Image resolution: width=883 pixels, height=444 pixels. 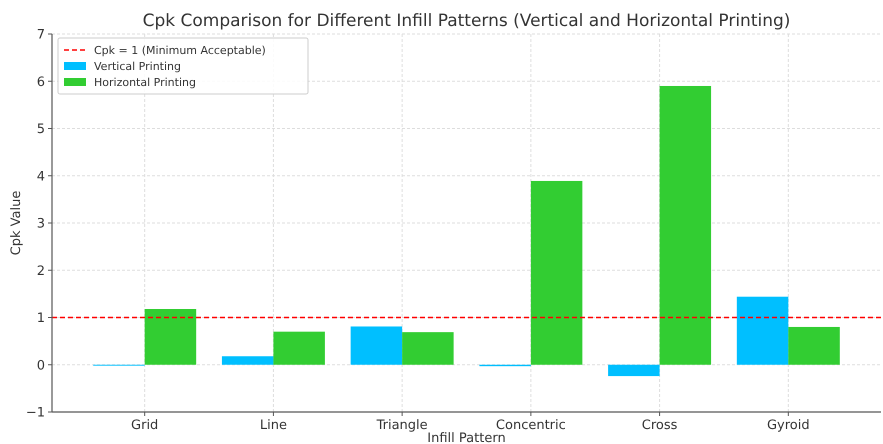 What do you see at coordinates (35, 413) in the screenshot?
I see `y-tick-label: −1` at bounding box center [35, 413].